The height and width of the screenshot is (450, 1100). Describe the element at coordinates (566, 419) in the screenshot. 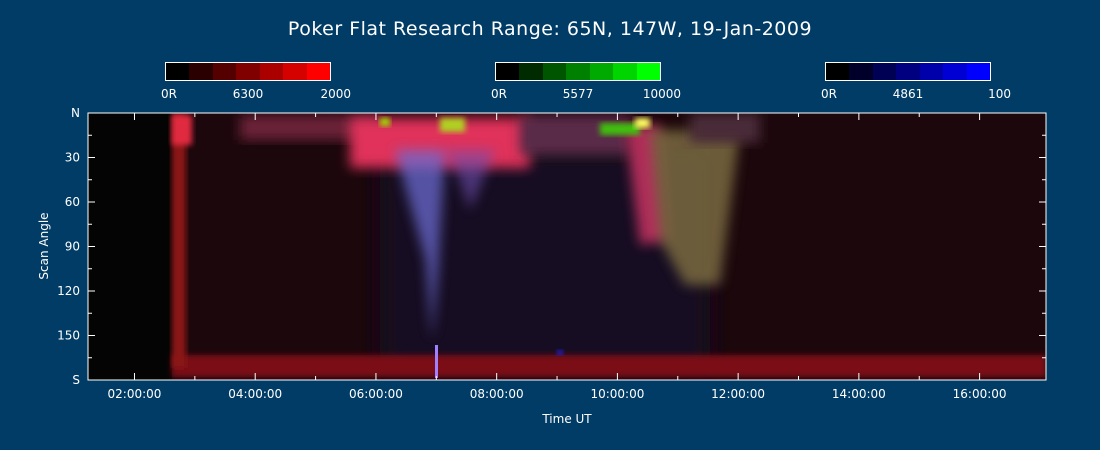

I see `x-axis-label: Time UT` at that location.